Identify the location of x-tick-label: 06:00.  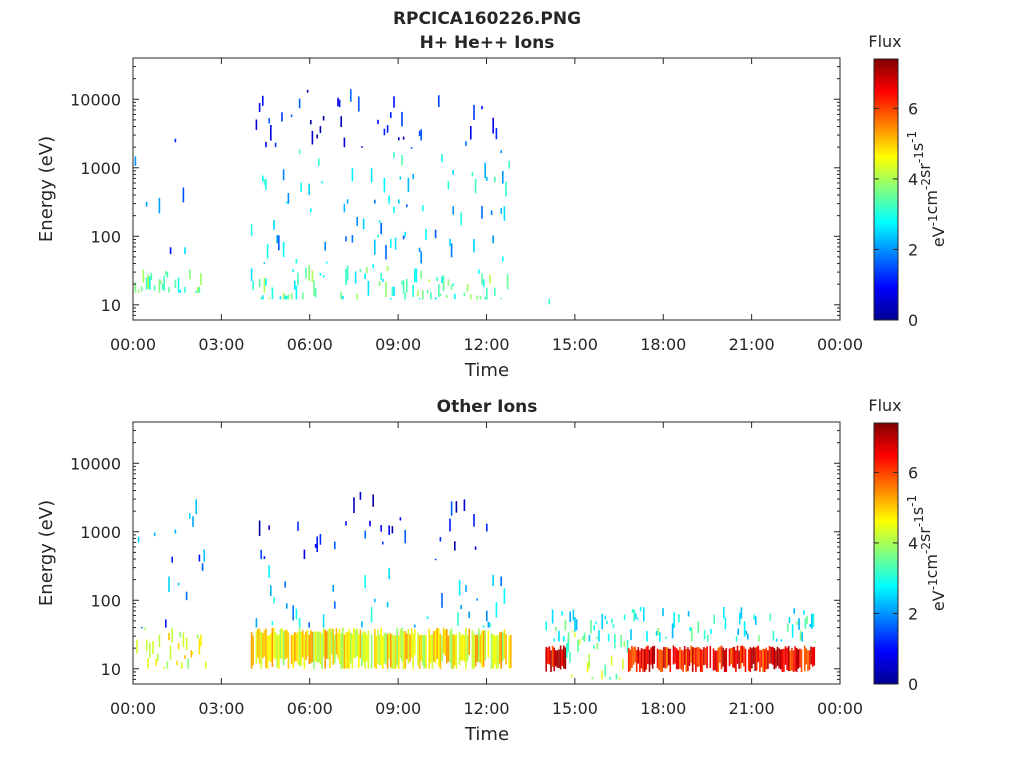
(310, 708).